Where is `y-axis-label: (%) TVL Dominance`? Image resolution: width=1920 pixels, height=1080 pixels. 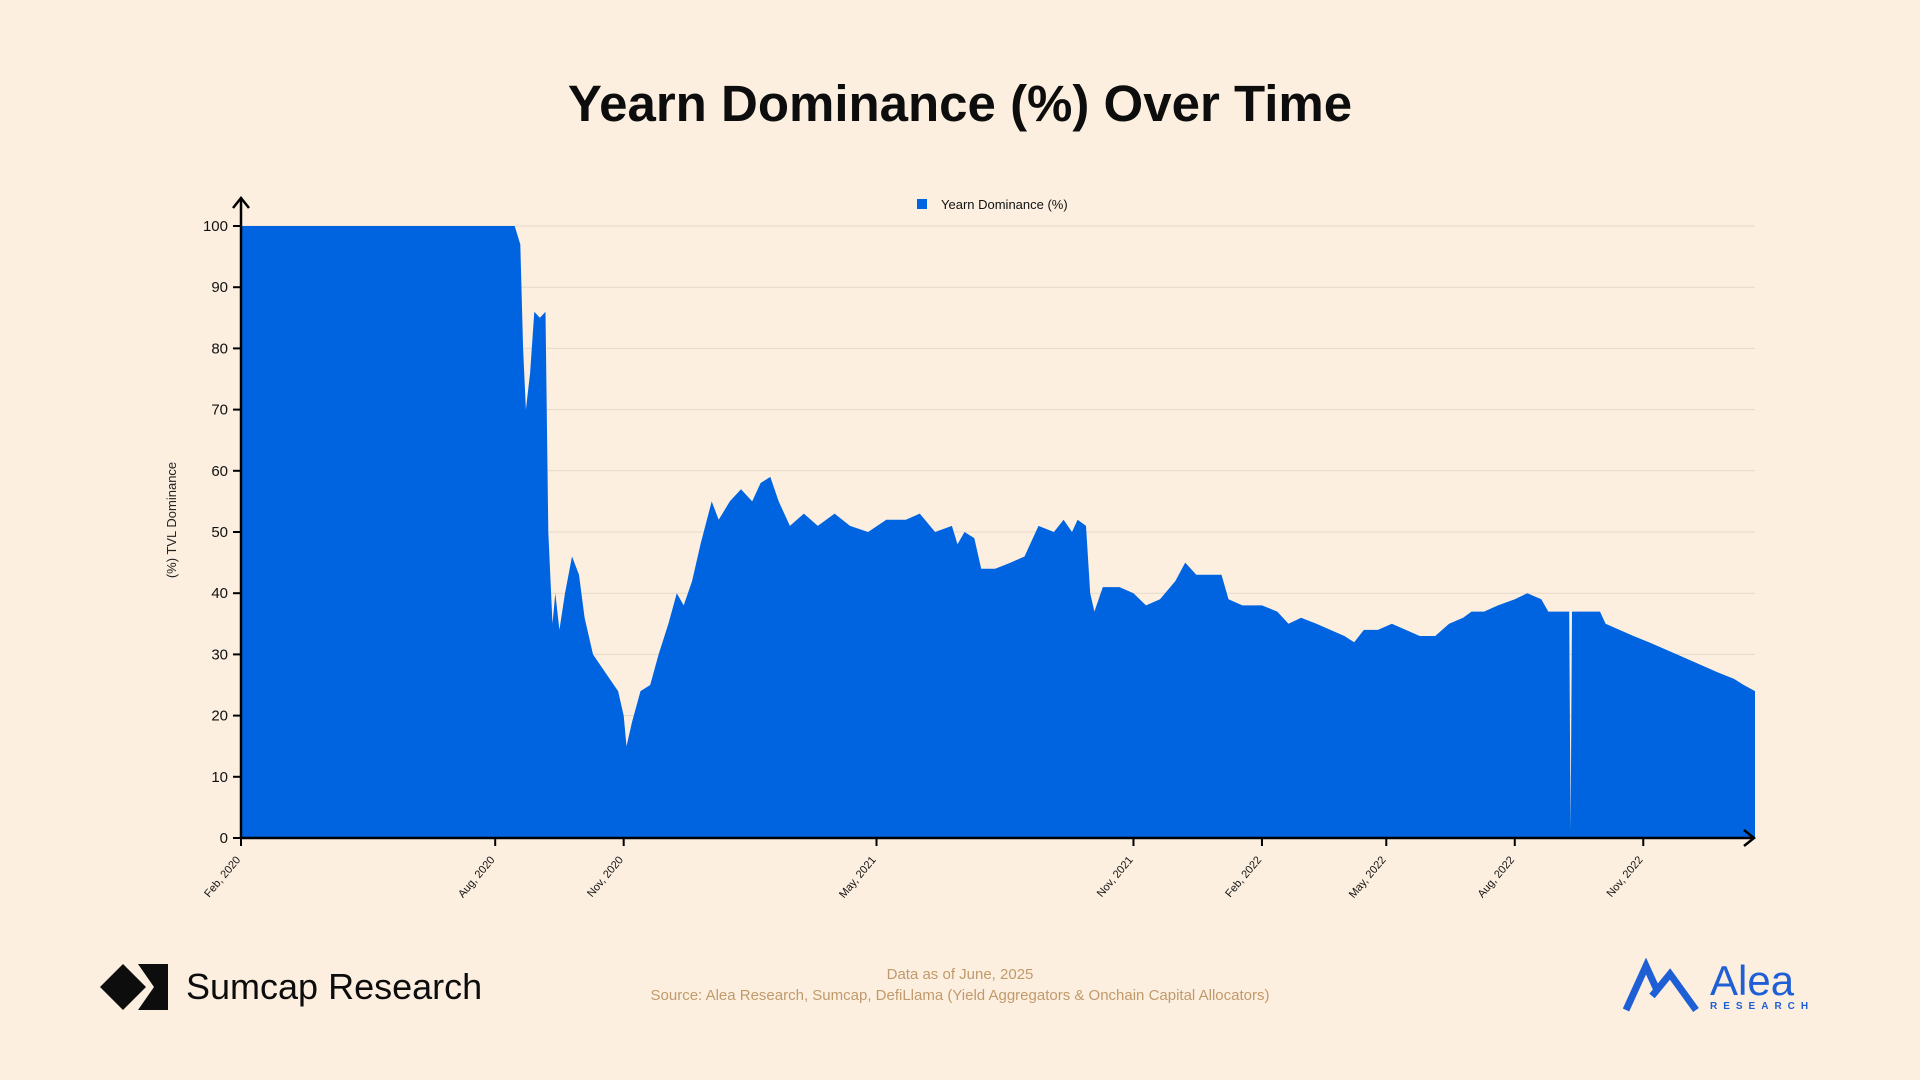 y-axis-label: (%) TVL Dominance is located at coordinates (171, 520).